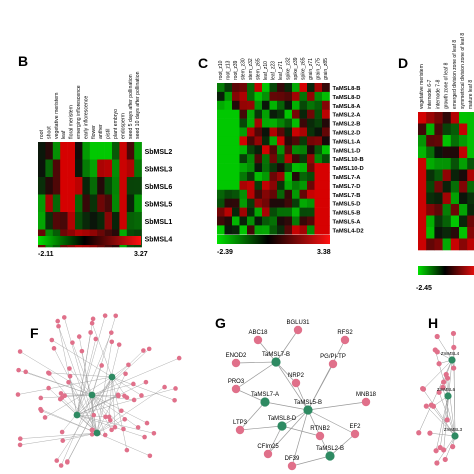 Image resolution: width=474 pixels, height=474 pixels. I want to click on heatmap-b-row-label: SbMSL2, so click(159, 152).